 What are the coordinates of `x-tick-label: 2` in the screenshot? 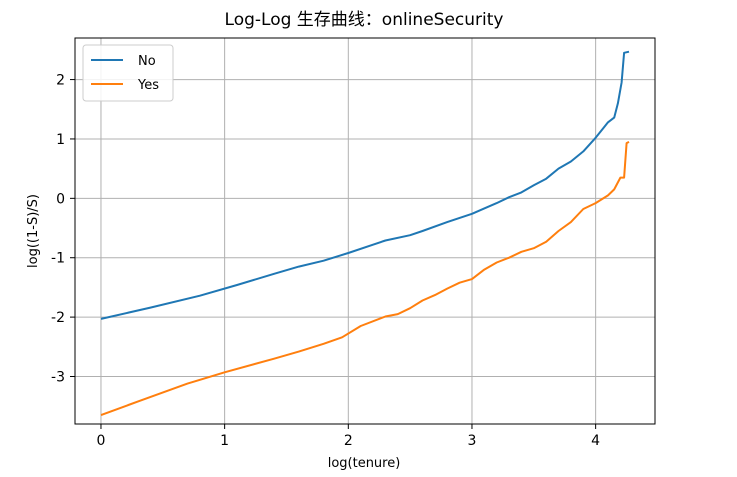 It's located at (348, 441).